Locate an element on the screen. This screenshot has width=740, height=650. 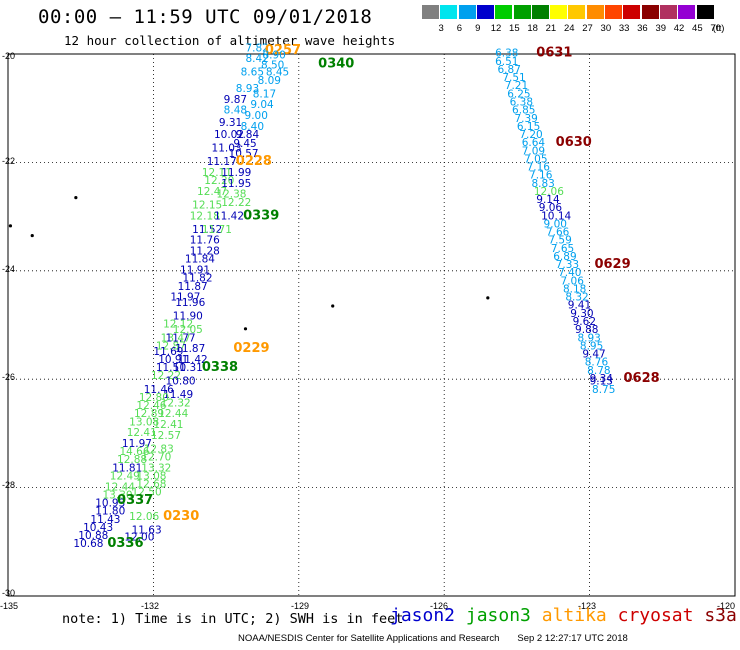
wave-height-label: 8.17 is located at coordinates (264, 94).